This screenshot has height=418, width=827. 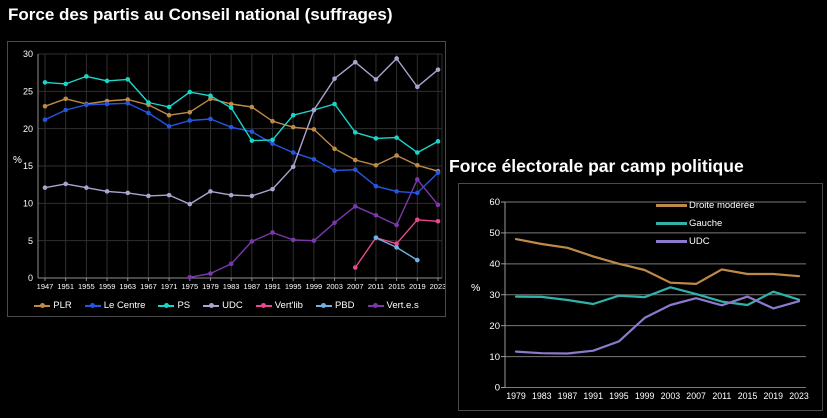 I want to click on series-ps, so click(x=241, y=114).